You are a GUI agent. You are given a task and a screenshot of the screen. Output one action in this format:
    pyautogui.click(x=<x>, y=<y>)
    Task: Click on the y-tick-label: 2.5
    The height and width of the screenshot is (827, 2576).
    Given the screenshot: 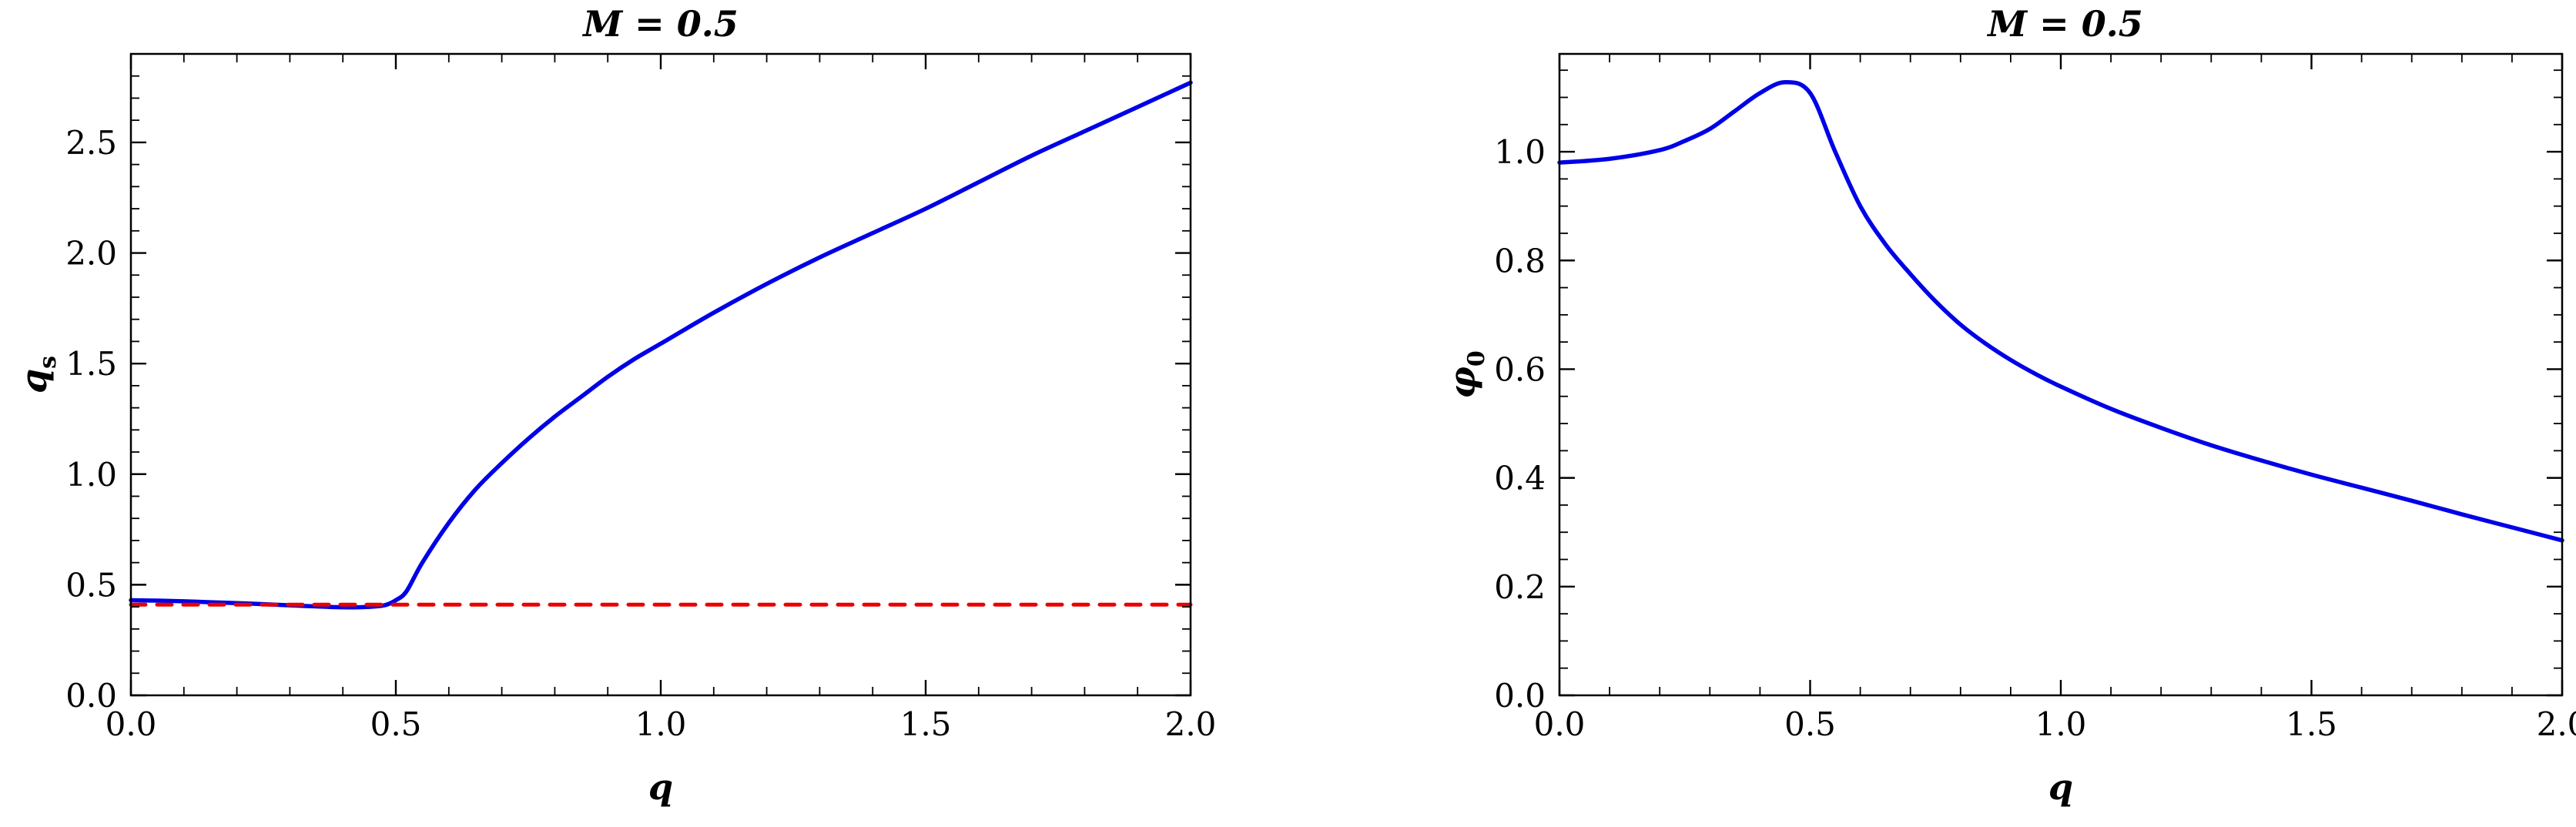 What is the action you would take?
    pyautogui.click(x=91, y=143)
    